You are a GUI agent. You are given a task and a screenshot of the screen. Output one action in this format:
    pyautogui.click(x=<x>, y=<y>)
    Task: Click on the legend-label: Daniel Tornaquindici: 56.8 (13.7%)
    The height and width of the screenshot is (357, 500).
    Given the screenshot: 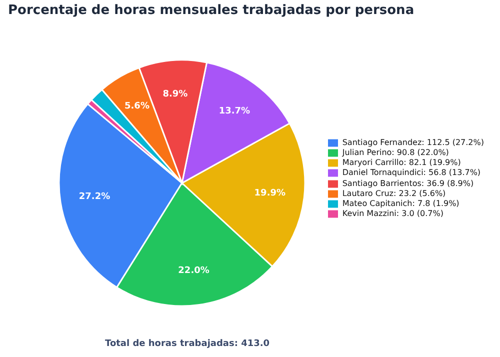 What is the action you would take?
    pyautogui.click(x=411, y=173)
    